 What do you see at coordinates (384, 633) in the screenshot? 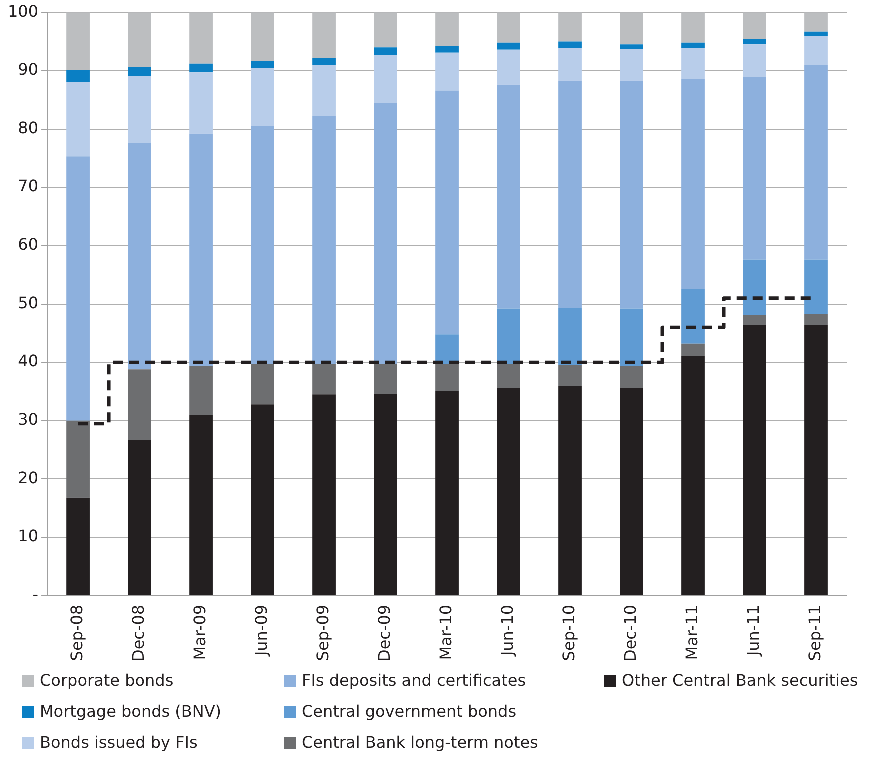
I see `x-tick-label: Dec-09` at bounding box center [384, 633].